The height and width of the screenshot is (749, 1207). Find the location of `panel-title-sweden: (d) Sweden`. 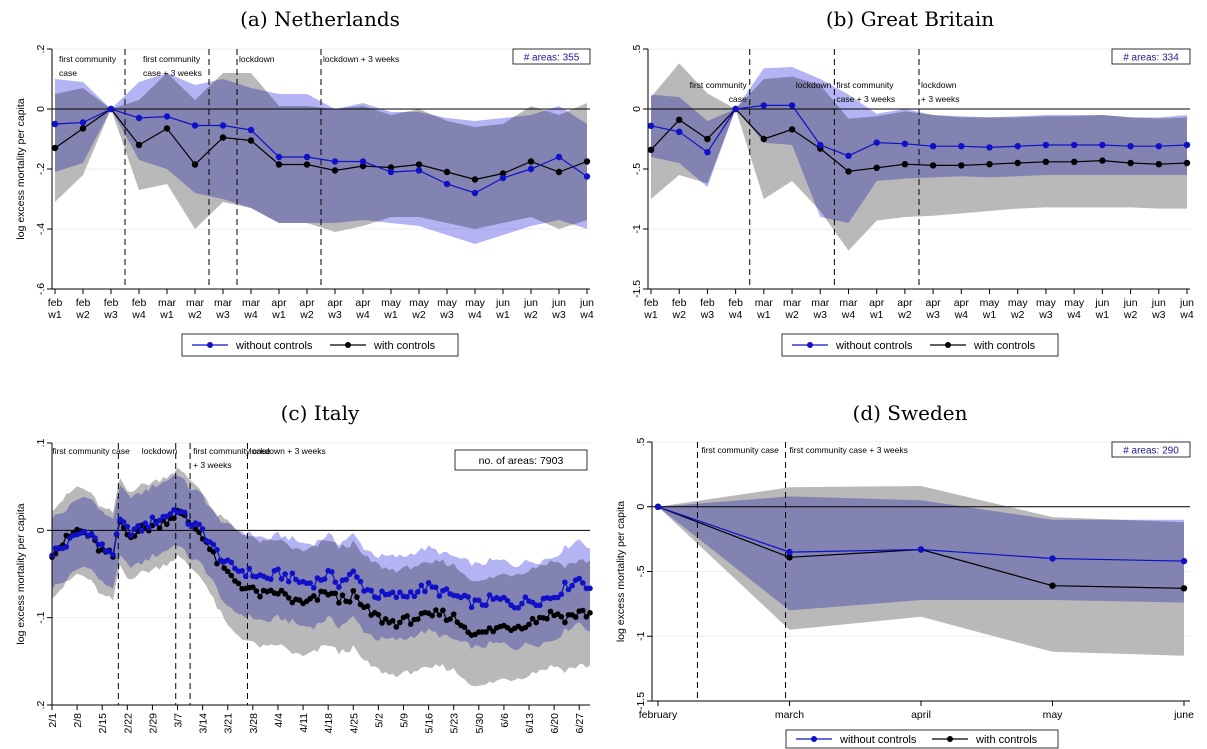

panel-title-sweden: (d) Sweden is located at coordinates (910, 413).